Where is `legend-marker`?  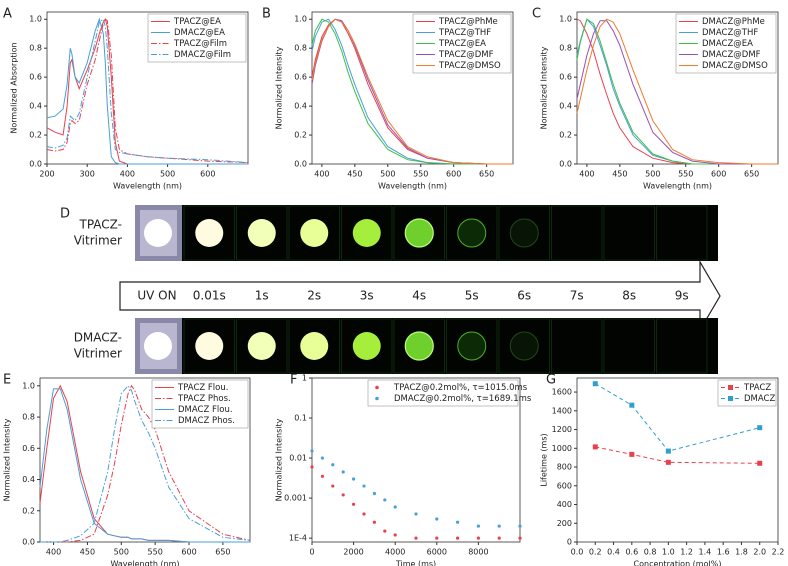 legend-marker is located at coordinates (730, 398).